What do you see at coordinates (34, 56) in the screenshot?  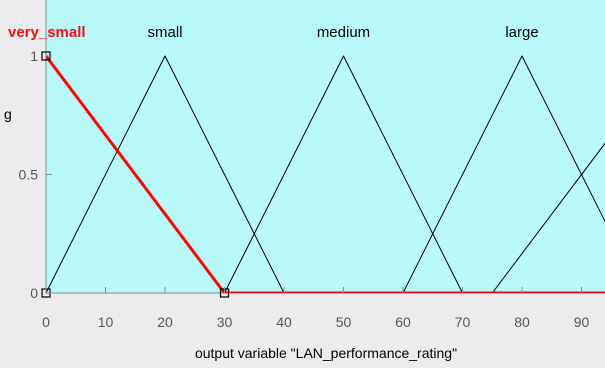 I see `y-tick-label-1: 1` at bounding box center [34, 56].